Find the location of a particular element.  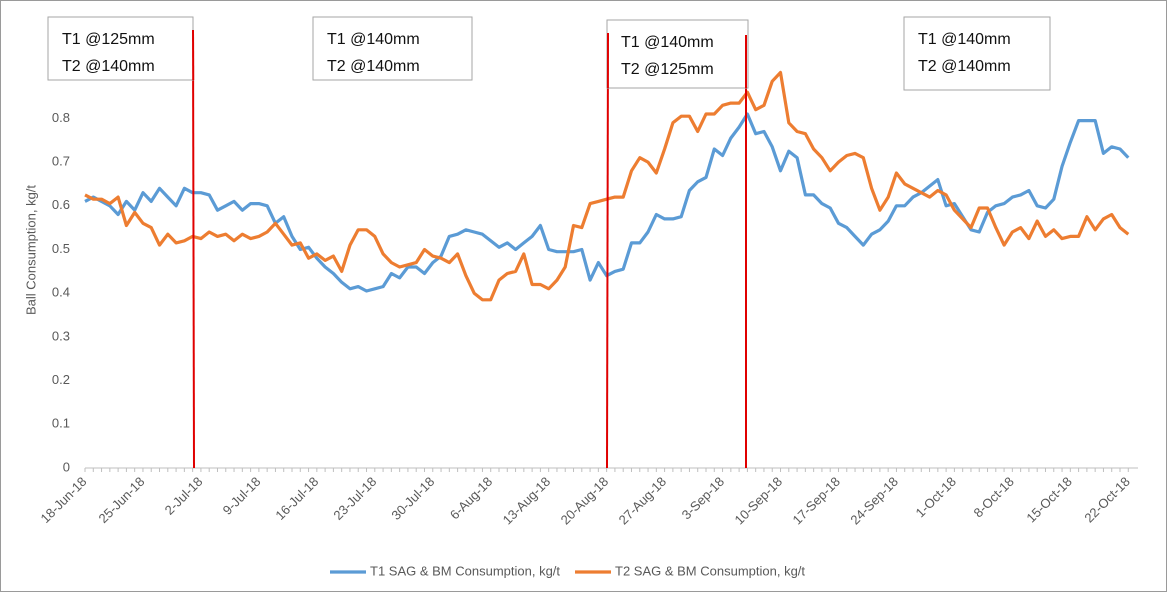

y-tick-label: 0.6 is located at coordinates (61, 204).